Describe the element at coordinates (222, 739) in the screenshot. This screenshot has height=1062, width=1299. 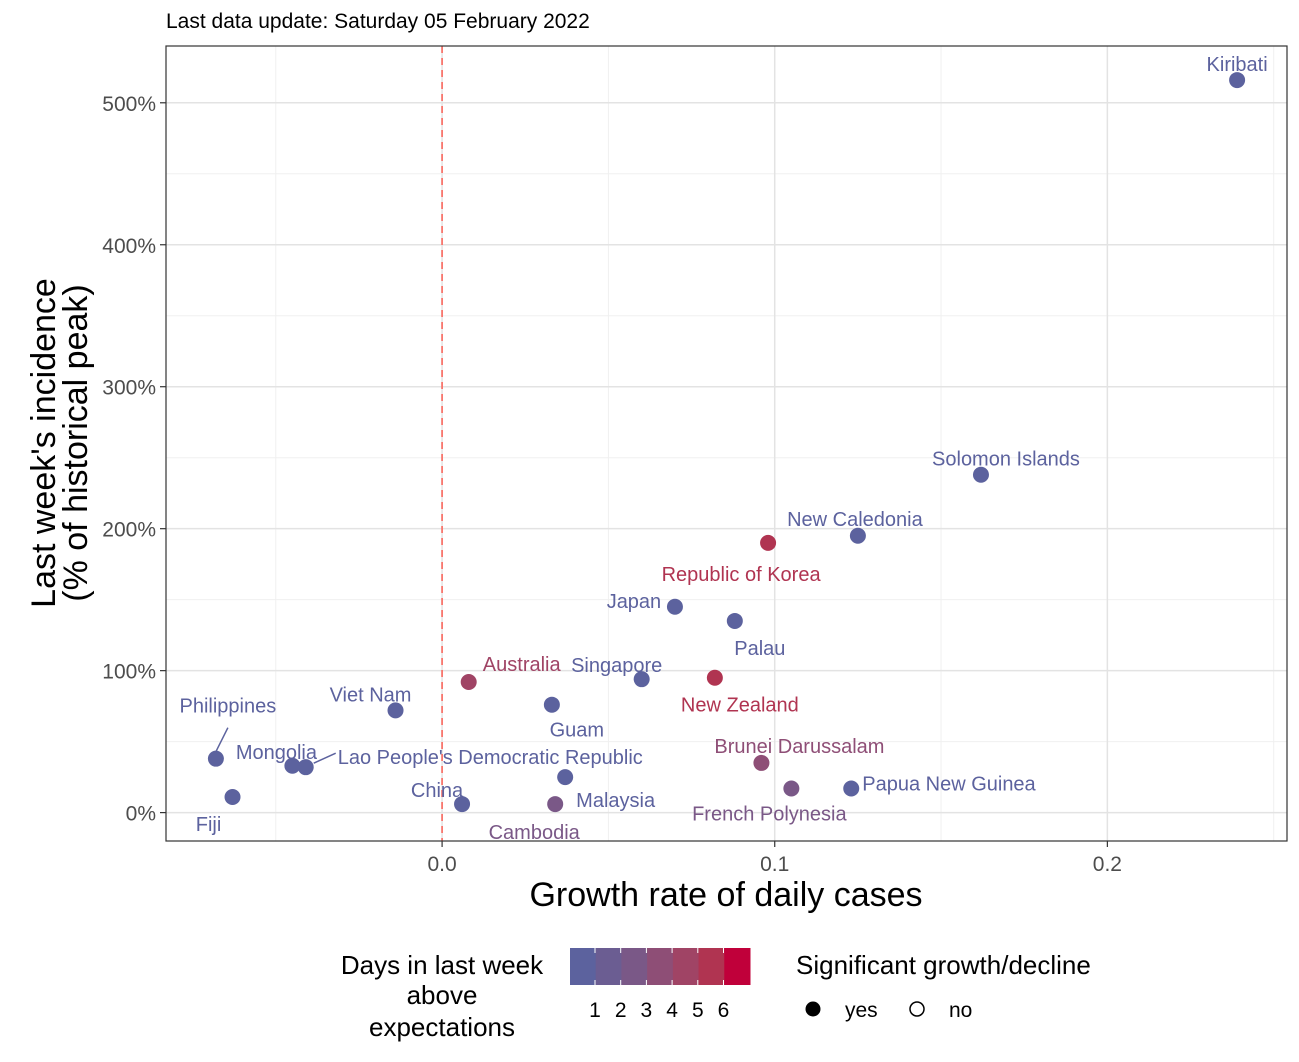
I see `leader-line-philippines` at that location.